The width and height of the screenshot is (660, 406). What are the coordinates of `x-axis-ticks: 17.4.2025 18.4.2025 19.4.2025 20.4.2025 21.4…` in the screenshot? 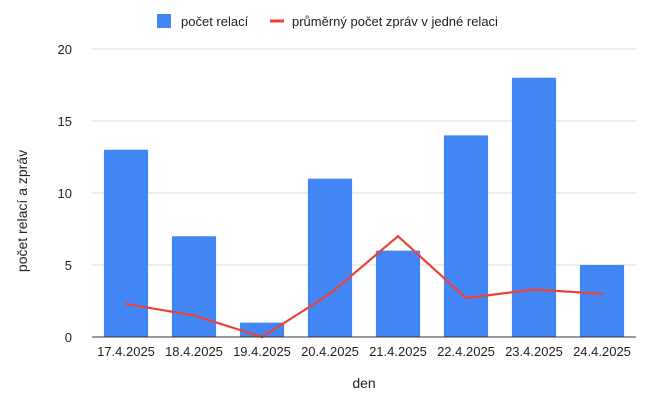 It's located at (364, 351).